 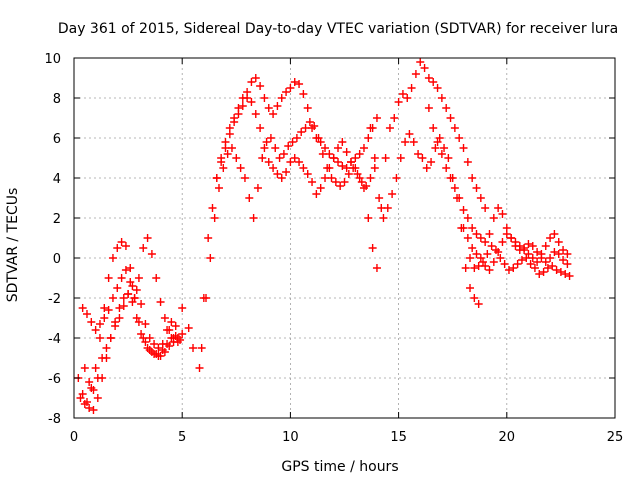 What do you see at coordinates (57, 219) in the screenshot?
I see `y-tick-label: 2` at bounding box center [57, 219].